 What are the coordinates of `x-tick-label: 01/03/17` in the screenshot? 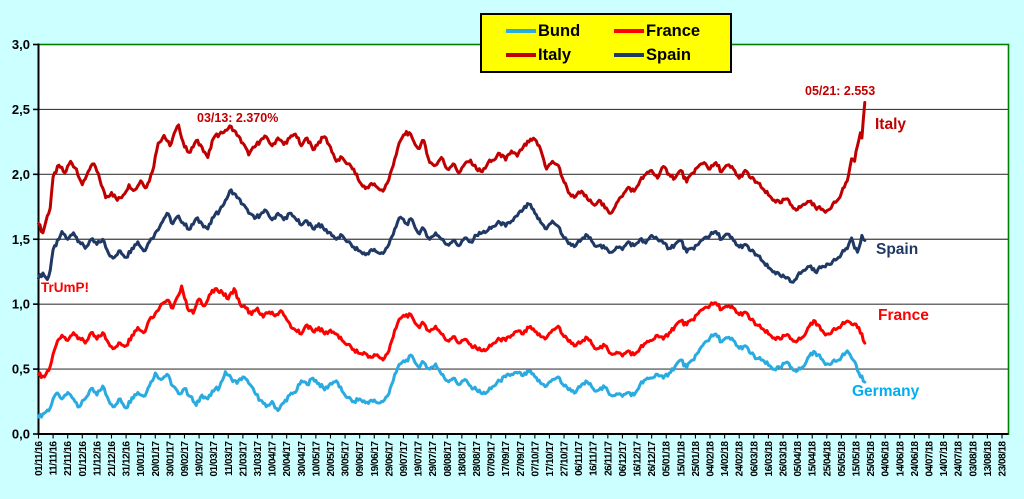 It's located at (214, 459).